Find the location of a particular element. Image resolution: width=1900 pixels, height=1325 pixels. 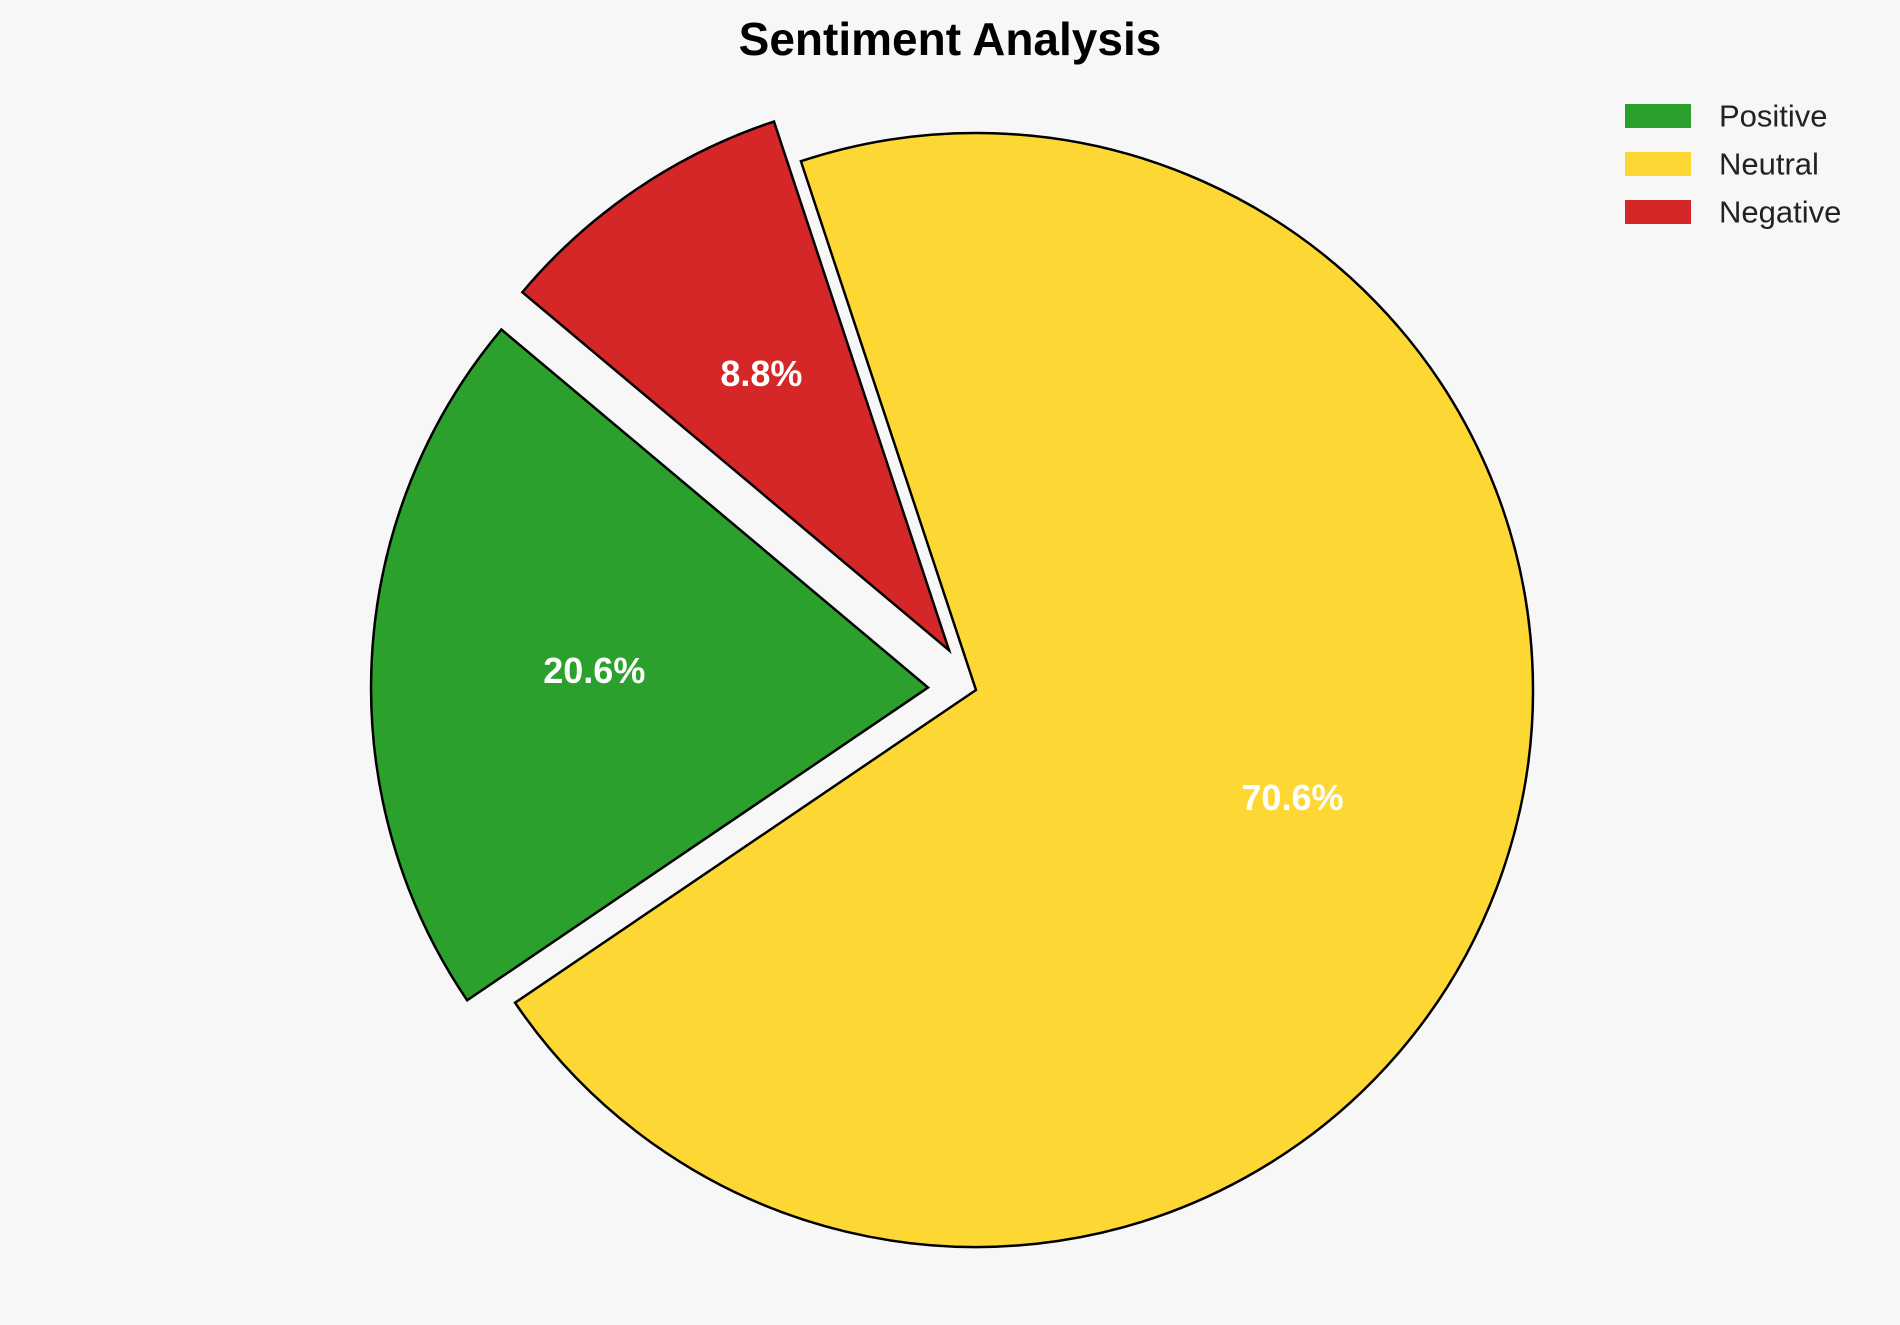

legend: Positive Neutral Negative is located at coordinates (1733, 164).